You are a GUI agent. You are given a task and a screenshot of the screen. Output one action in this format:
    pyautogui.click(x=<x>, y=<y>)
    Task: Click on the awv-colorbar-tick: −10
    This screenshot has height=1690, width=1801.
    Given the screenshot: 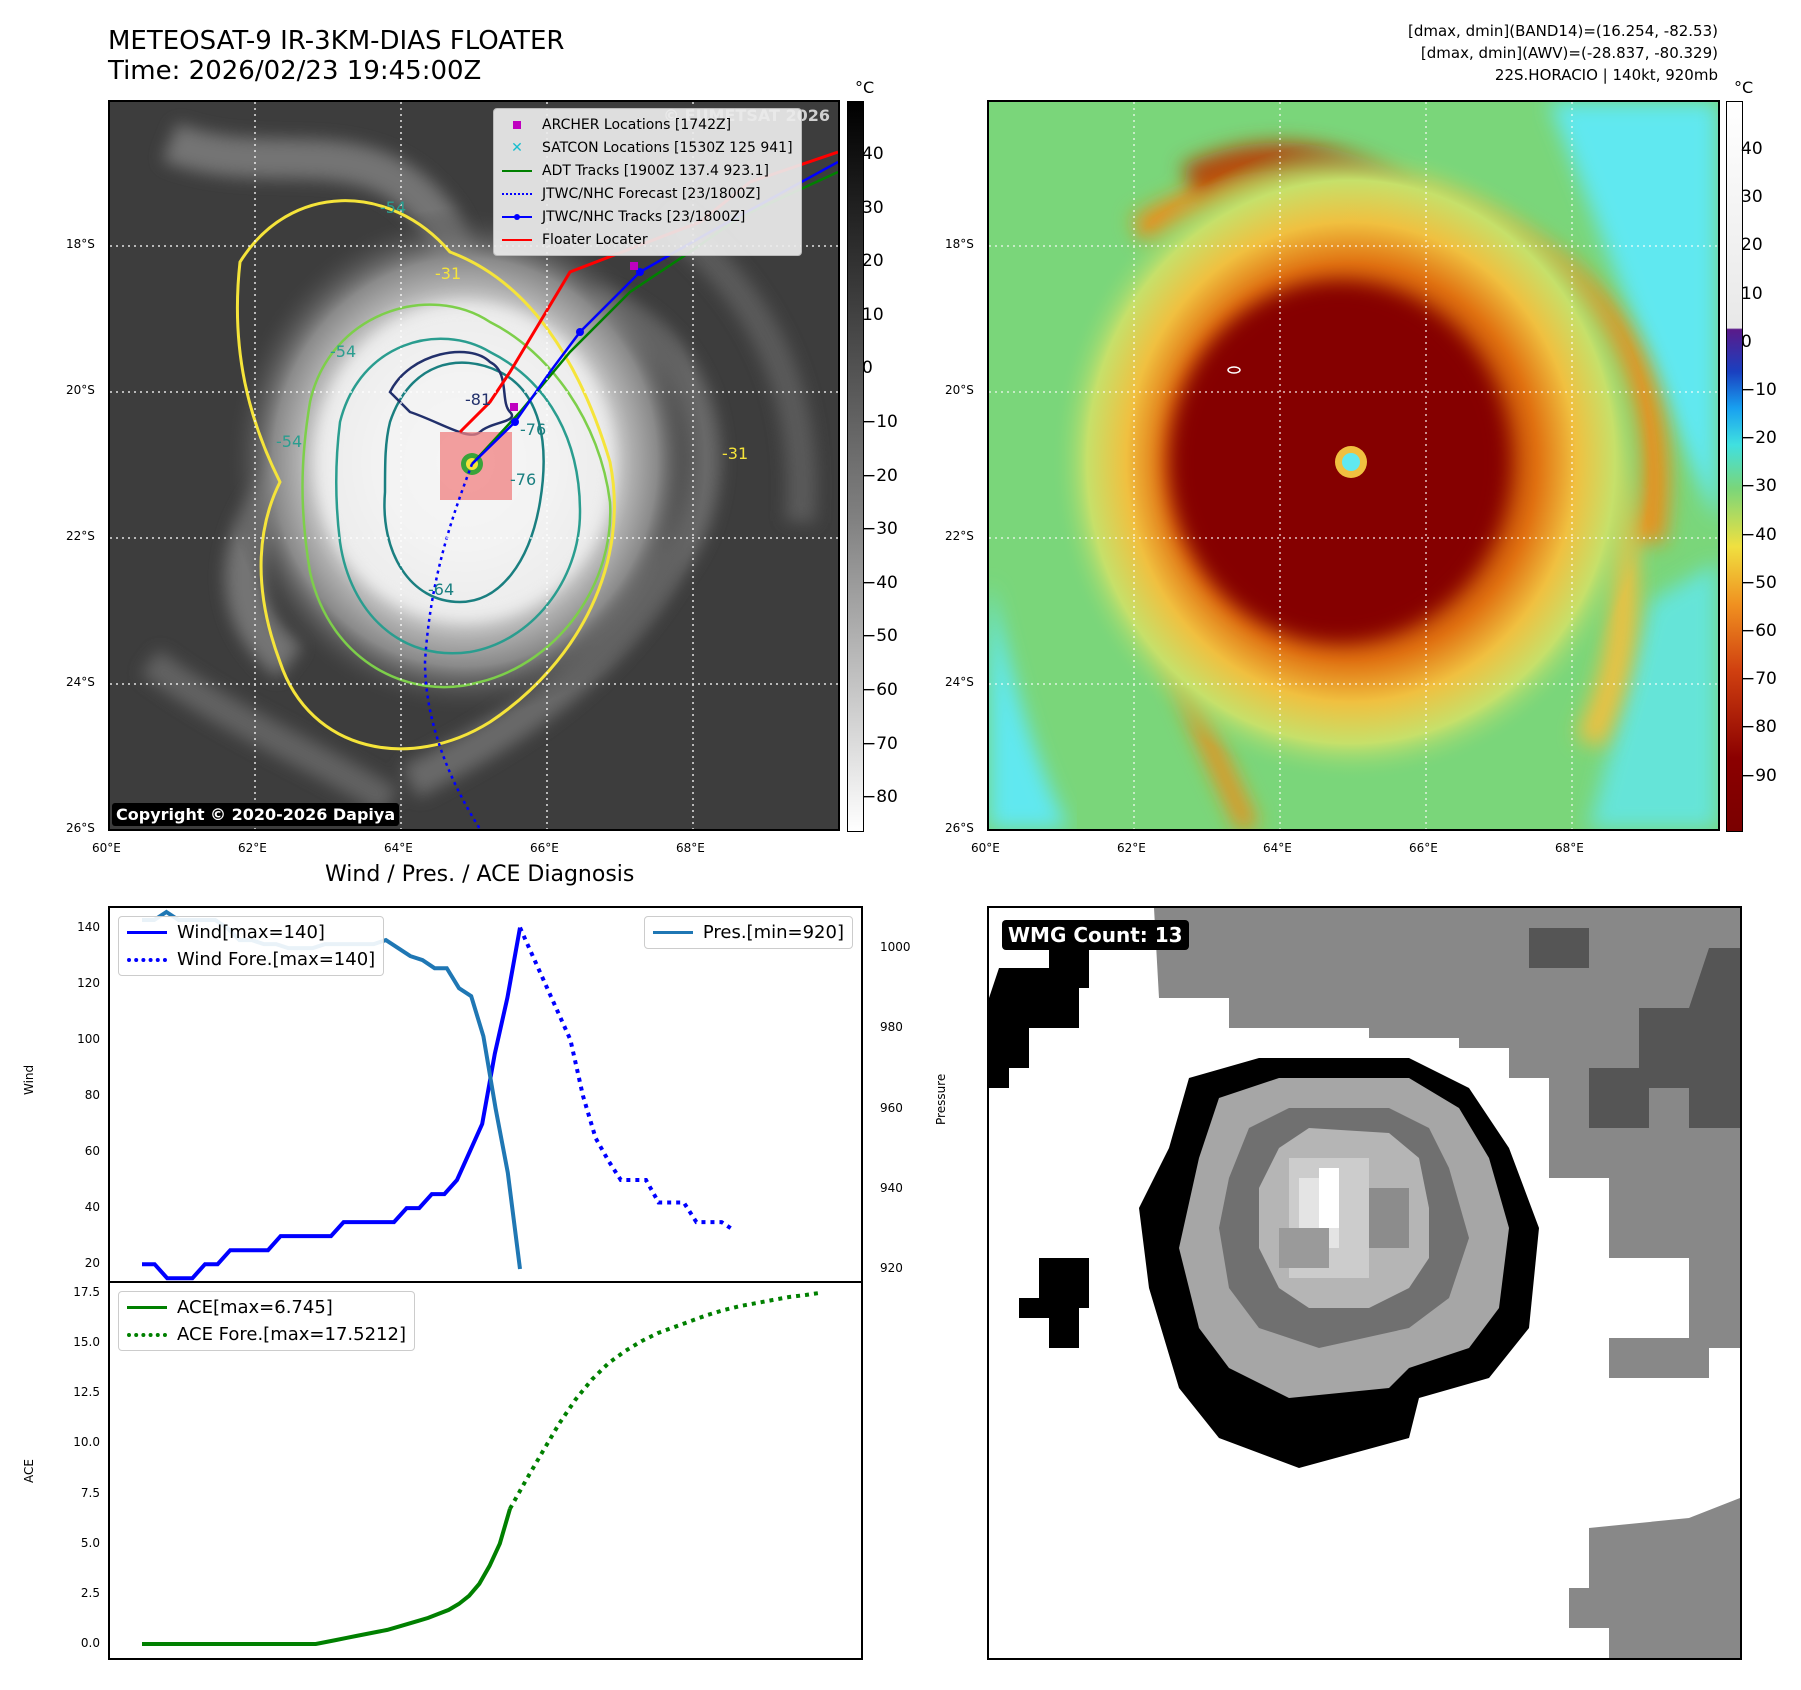 What is the action you would take?
    pyautogui.click(x=1759, y=390)
    